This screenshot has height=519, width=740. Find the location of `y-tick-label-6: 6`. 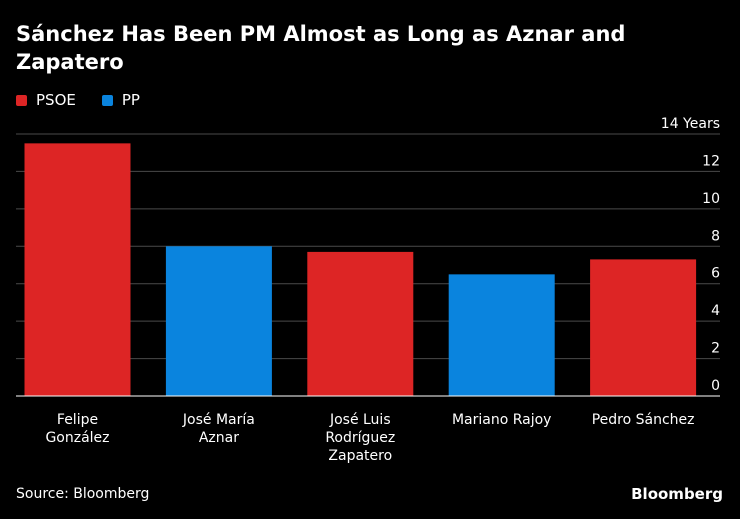

y-tick-label-6: 6 is located at coordinates (715, 274).